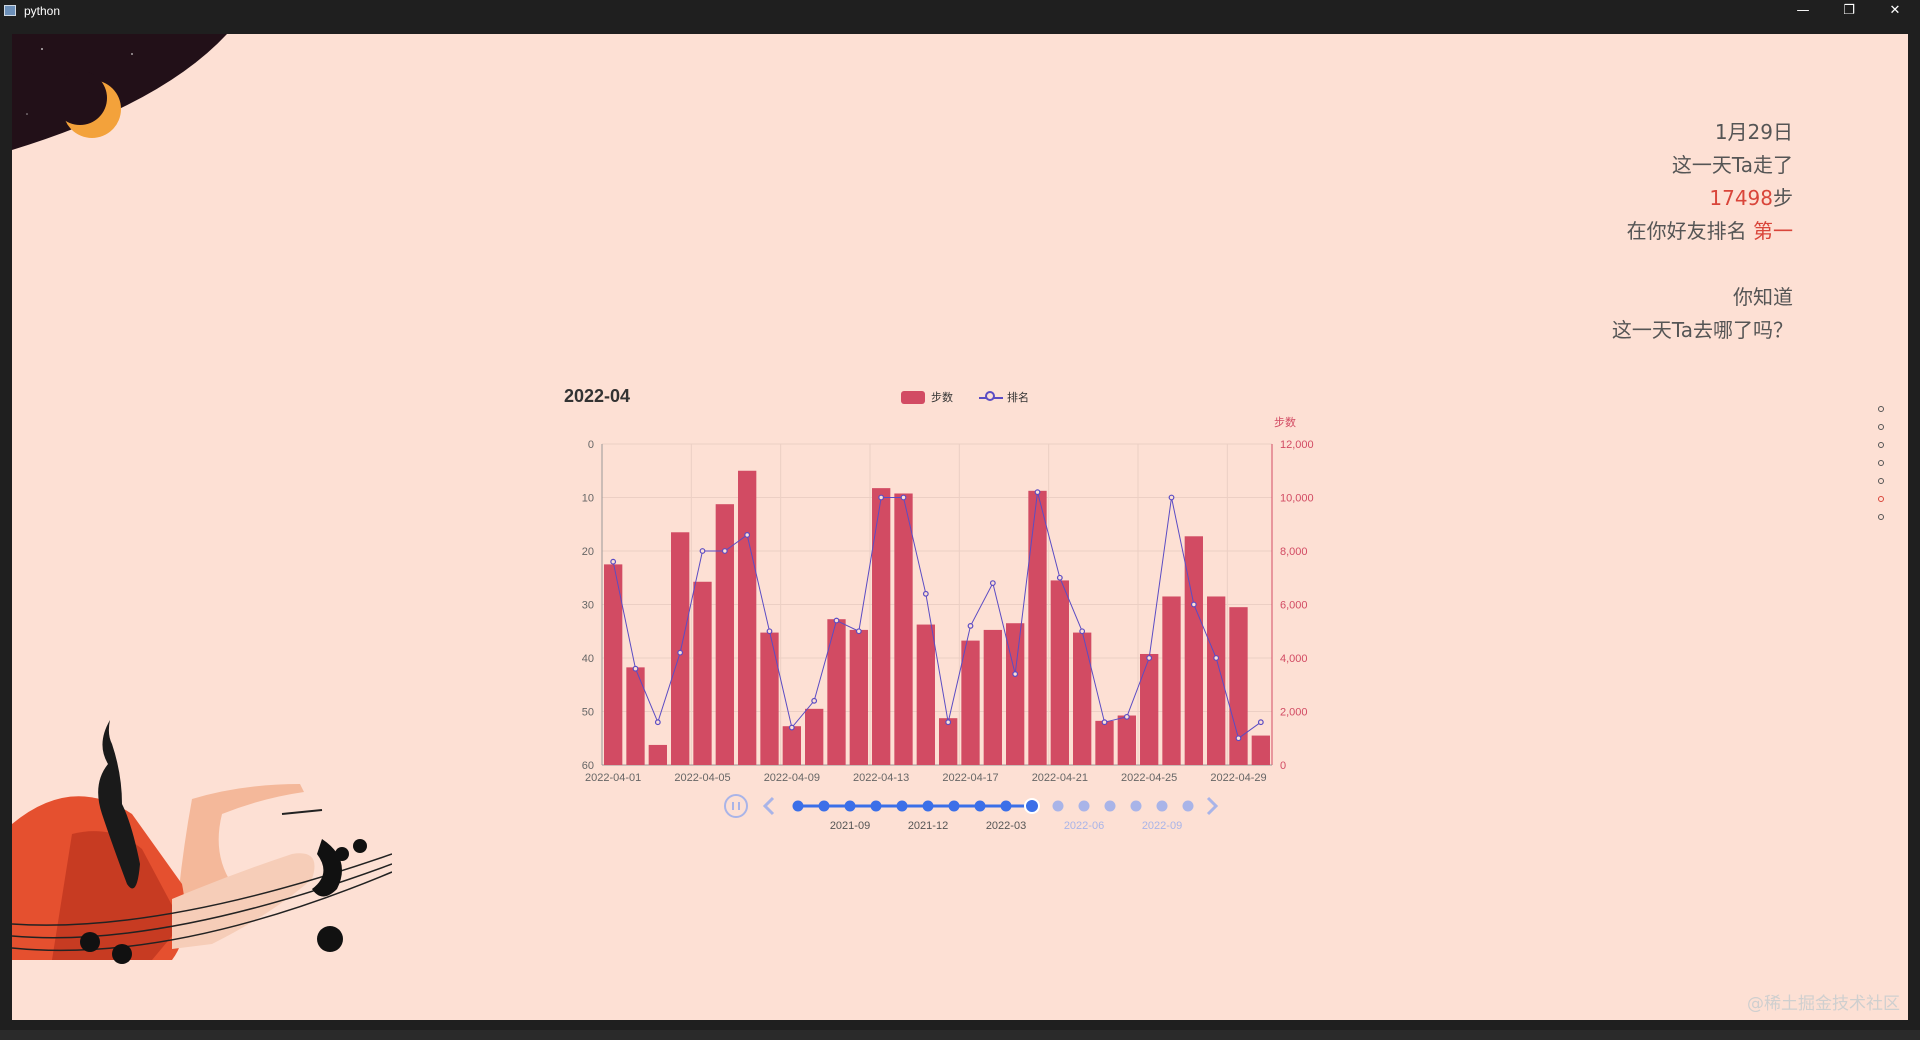 The width and height of the screenshot is (1920, 1040). What do you see at coordinates (1297, 445) in the screenshot?
I see `right-axis-tick-label: 12,000` at bounding box center [1297, 445].